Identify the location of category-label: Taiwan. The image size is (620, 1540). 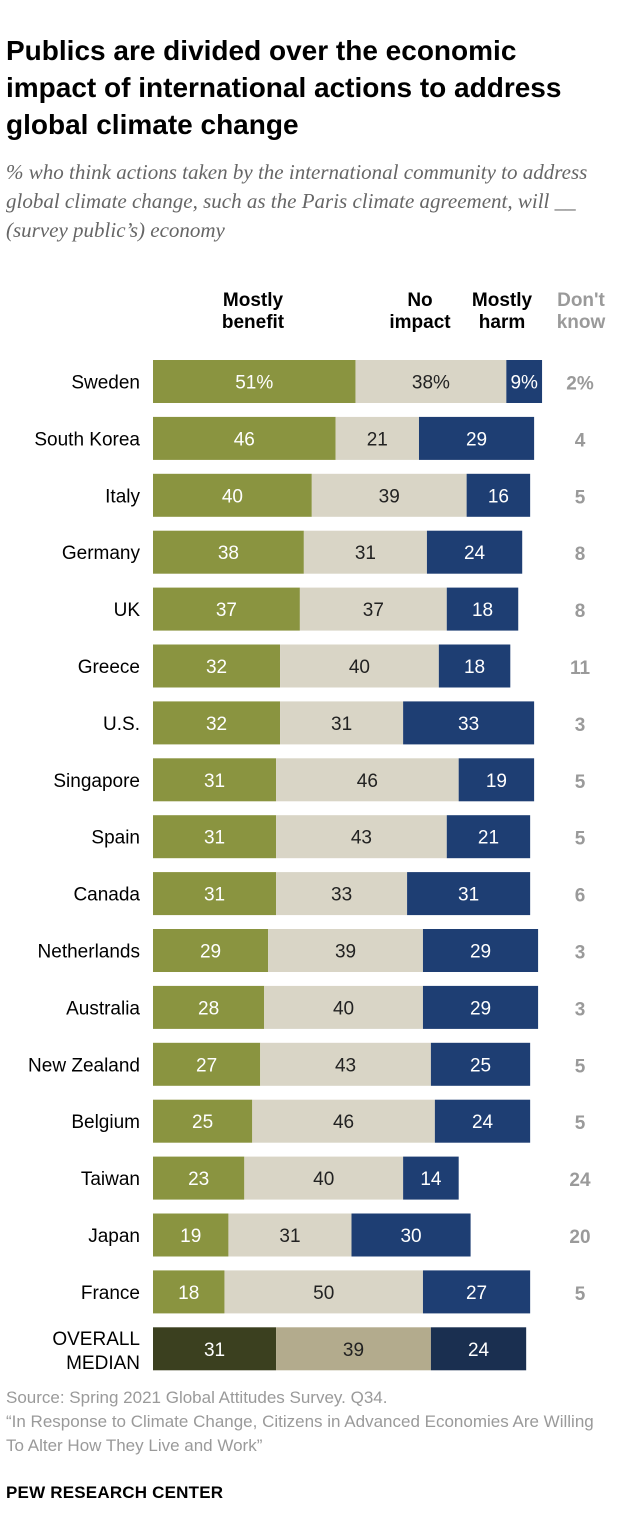
(110, 1179).